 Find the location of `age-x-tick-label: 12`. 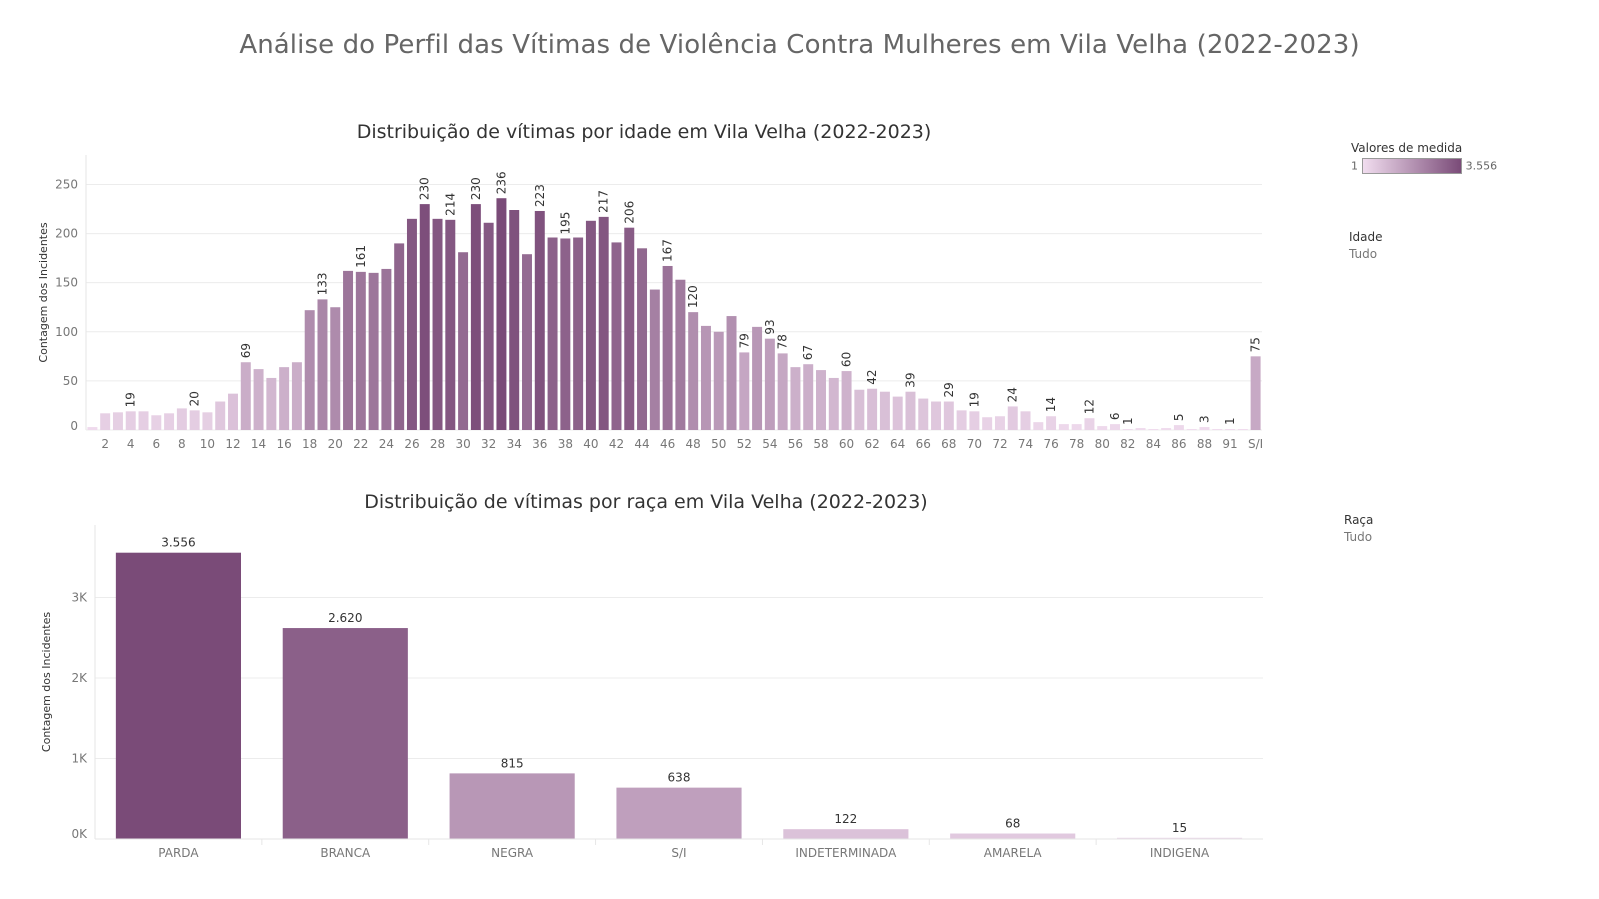

age-x-tick-label: 12 is located at coordinates (232, 444).